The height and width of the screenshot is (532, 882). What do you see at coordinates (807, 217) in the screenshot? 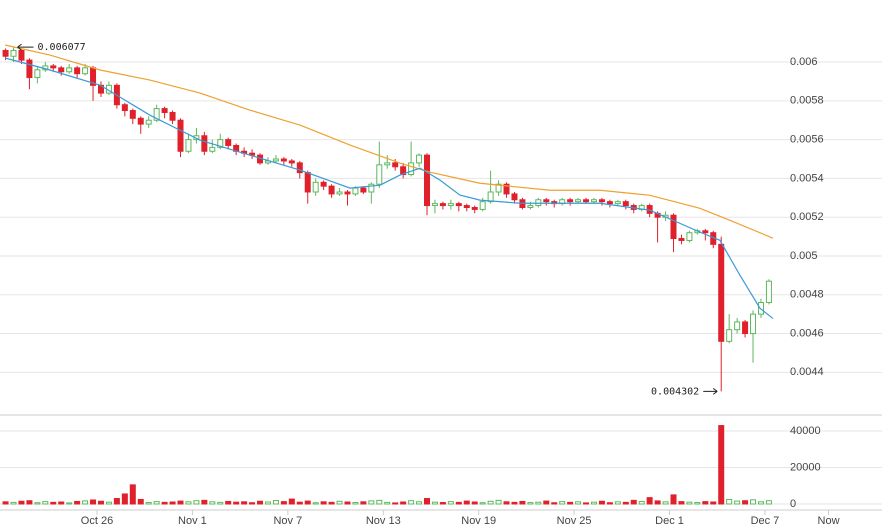
I see `y-tick-label: 0.0052` at bounding box center [807, 217].